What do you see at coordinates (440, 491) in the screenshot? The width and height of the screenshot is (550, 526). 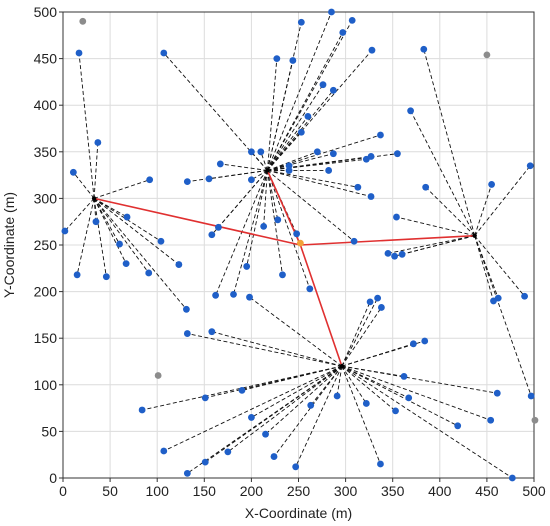 I see `x-tick-label: 400` at bounding box center [440, 491].